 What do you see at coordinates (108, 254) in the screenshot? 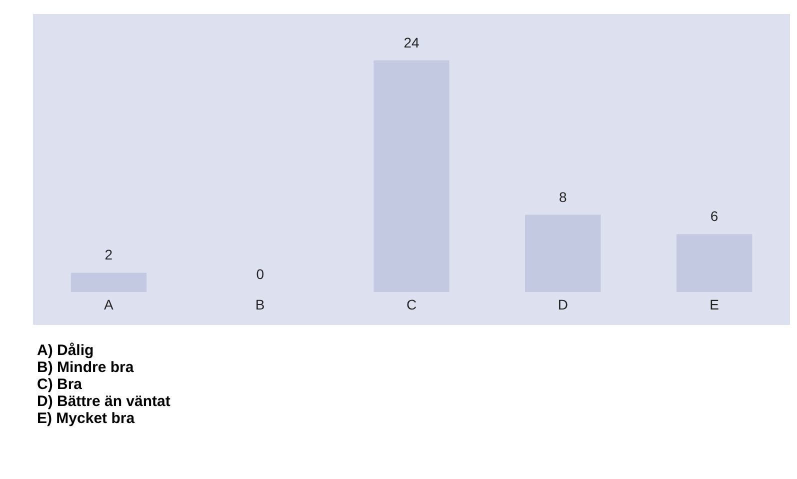
I see `data-label: 2` at bounding box center [108, 254].